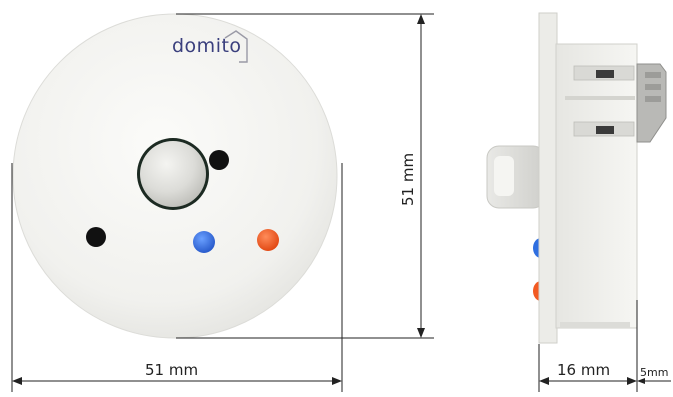 This screenshot has height=397, width=673. Describe the element at coordinates (204, 242) in the screenshot. I see `blue-led` at that location.